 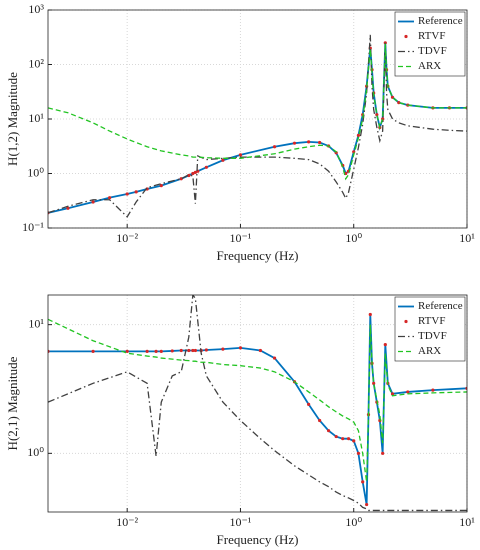 I want to click on y-tick-label: 10³, so click(x=36, y=9).